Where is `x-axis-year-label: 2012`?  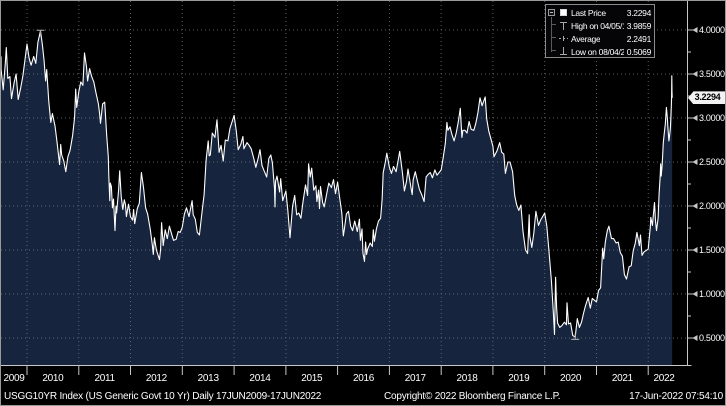 x-axis-year-label: 2012 is located at coordinates (156, 378).